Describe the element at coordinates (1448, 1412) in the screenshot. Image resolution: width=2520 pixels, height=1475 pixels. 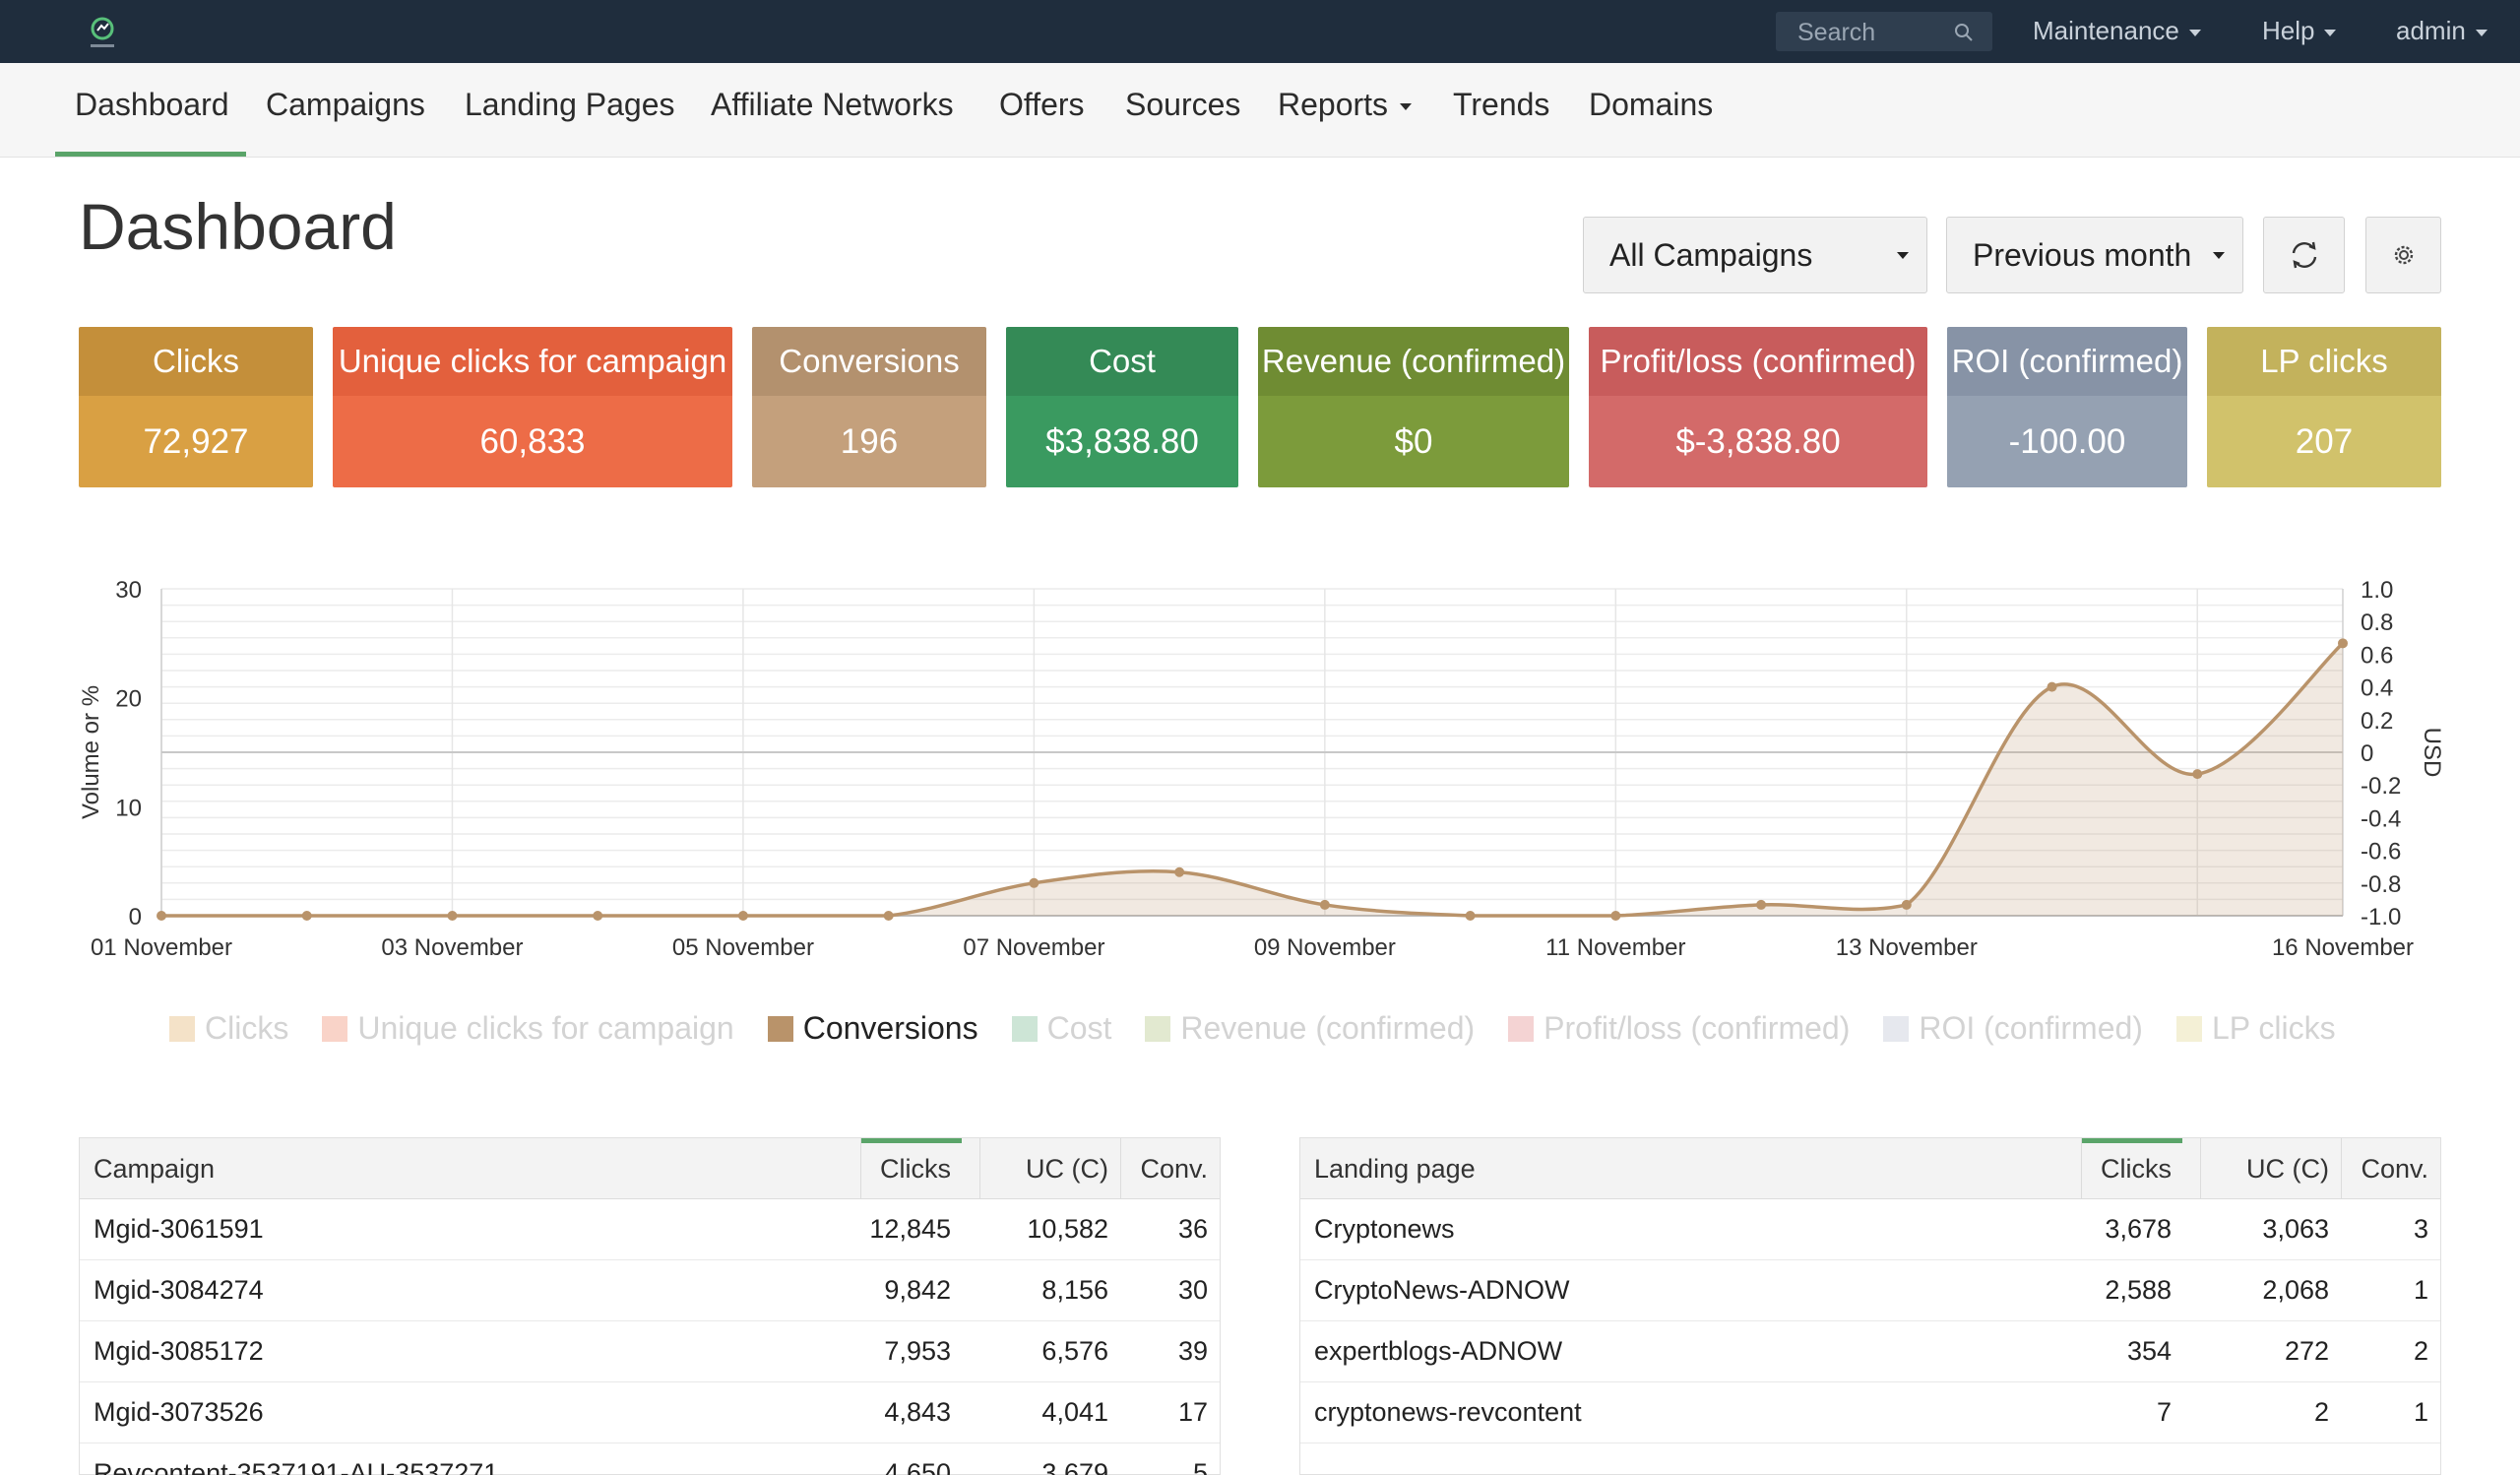
I see `cell-name: cryptonews-revcontent` at that location.